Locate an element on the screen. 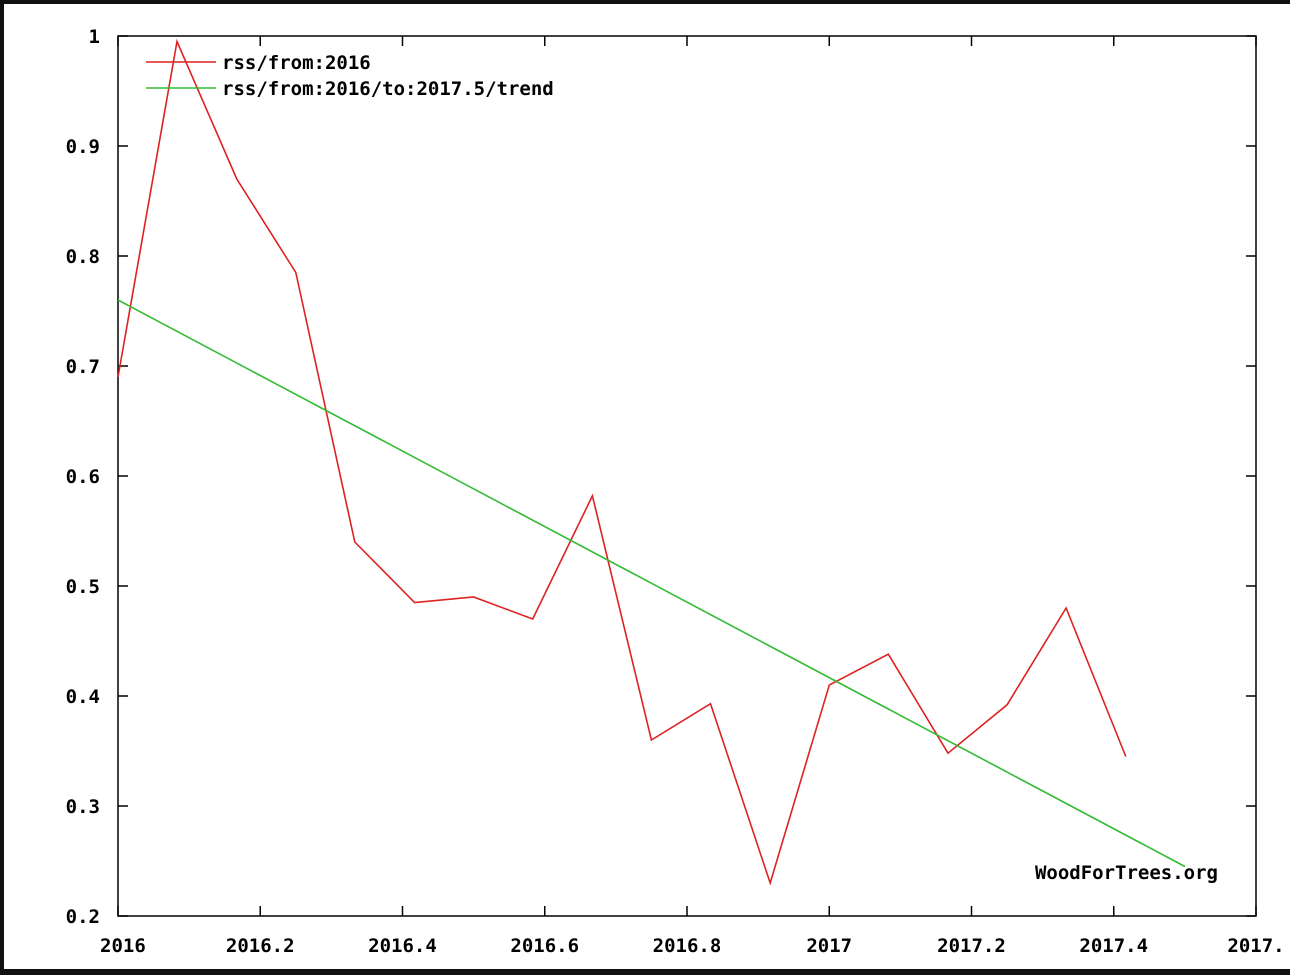  y-tick-label: 1 is located at coordinates (94, 37).